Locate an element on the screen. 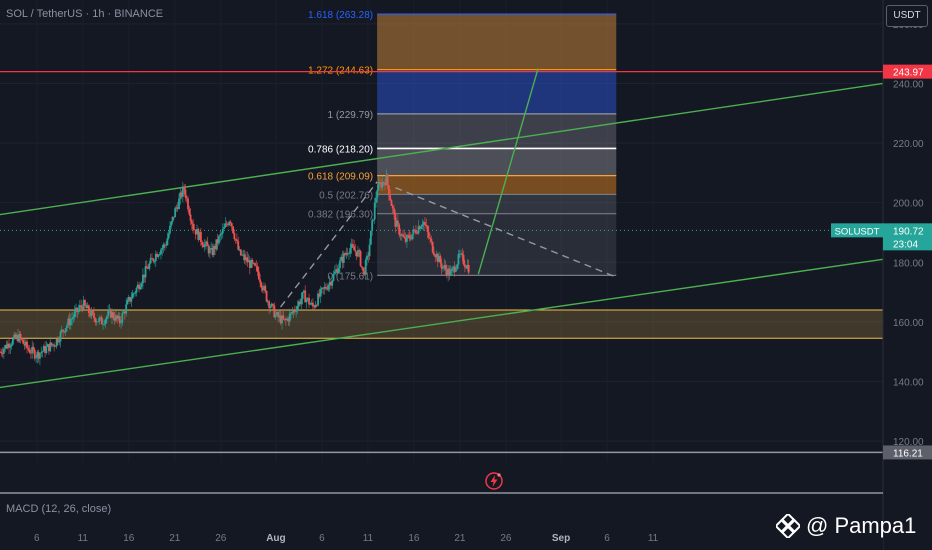 This screenshot has width=932, height=550. support-price-label: 116.21 is located at coordinates (908, 453).